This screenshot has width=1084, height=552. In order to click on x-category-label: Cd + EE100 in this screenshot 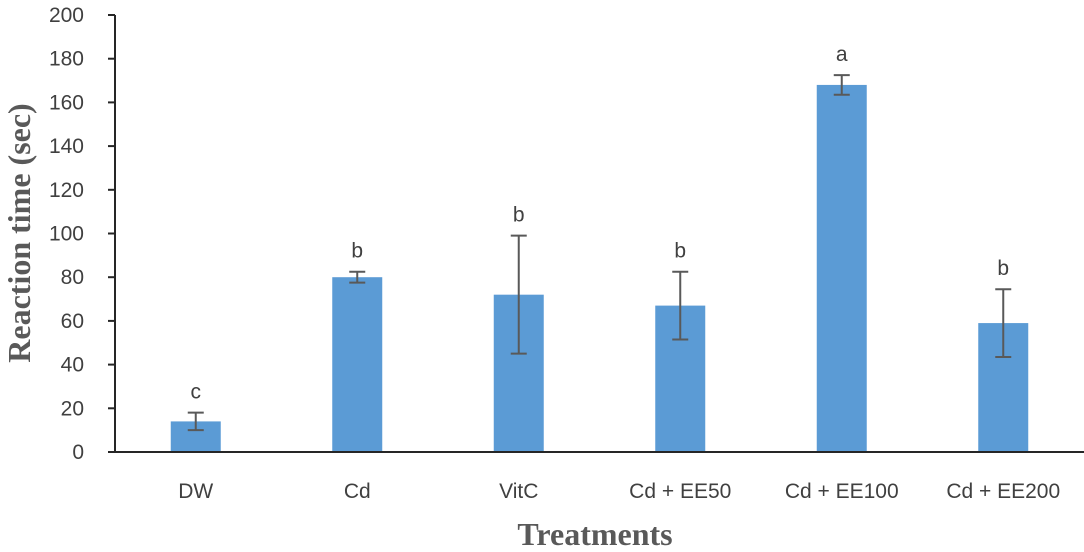, I will do `click(842, 491)`.